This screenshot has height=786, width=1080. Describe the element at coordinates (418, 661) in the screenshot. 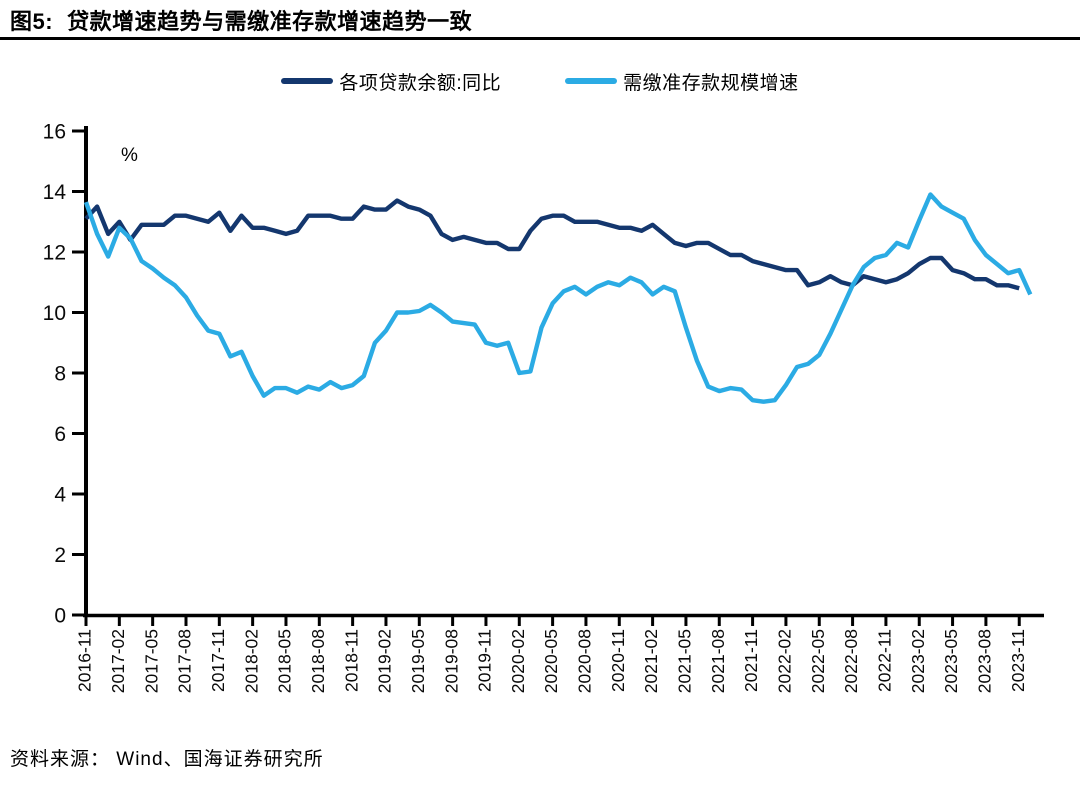

I see `x-tick-label: 2019-05` at that location.